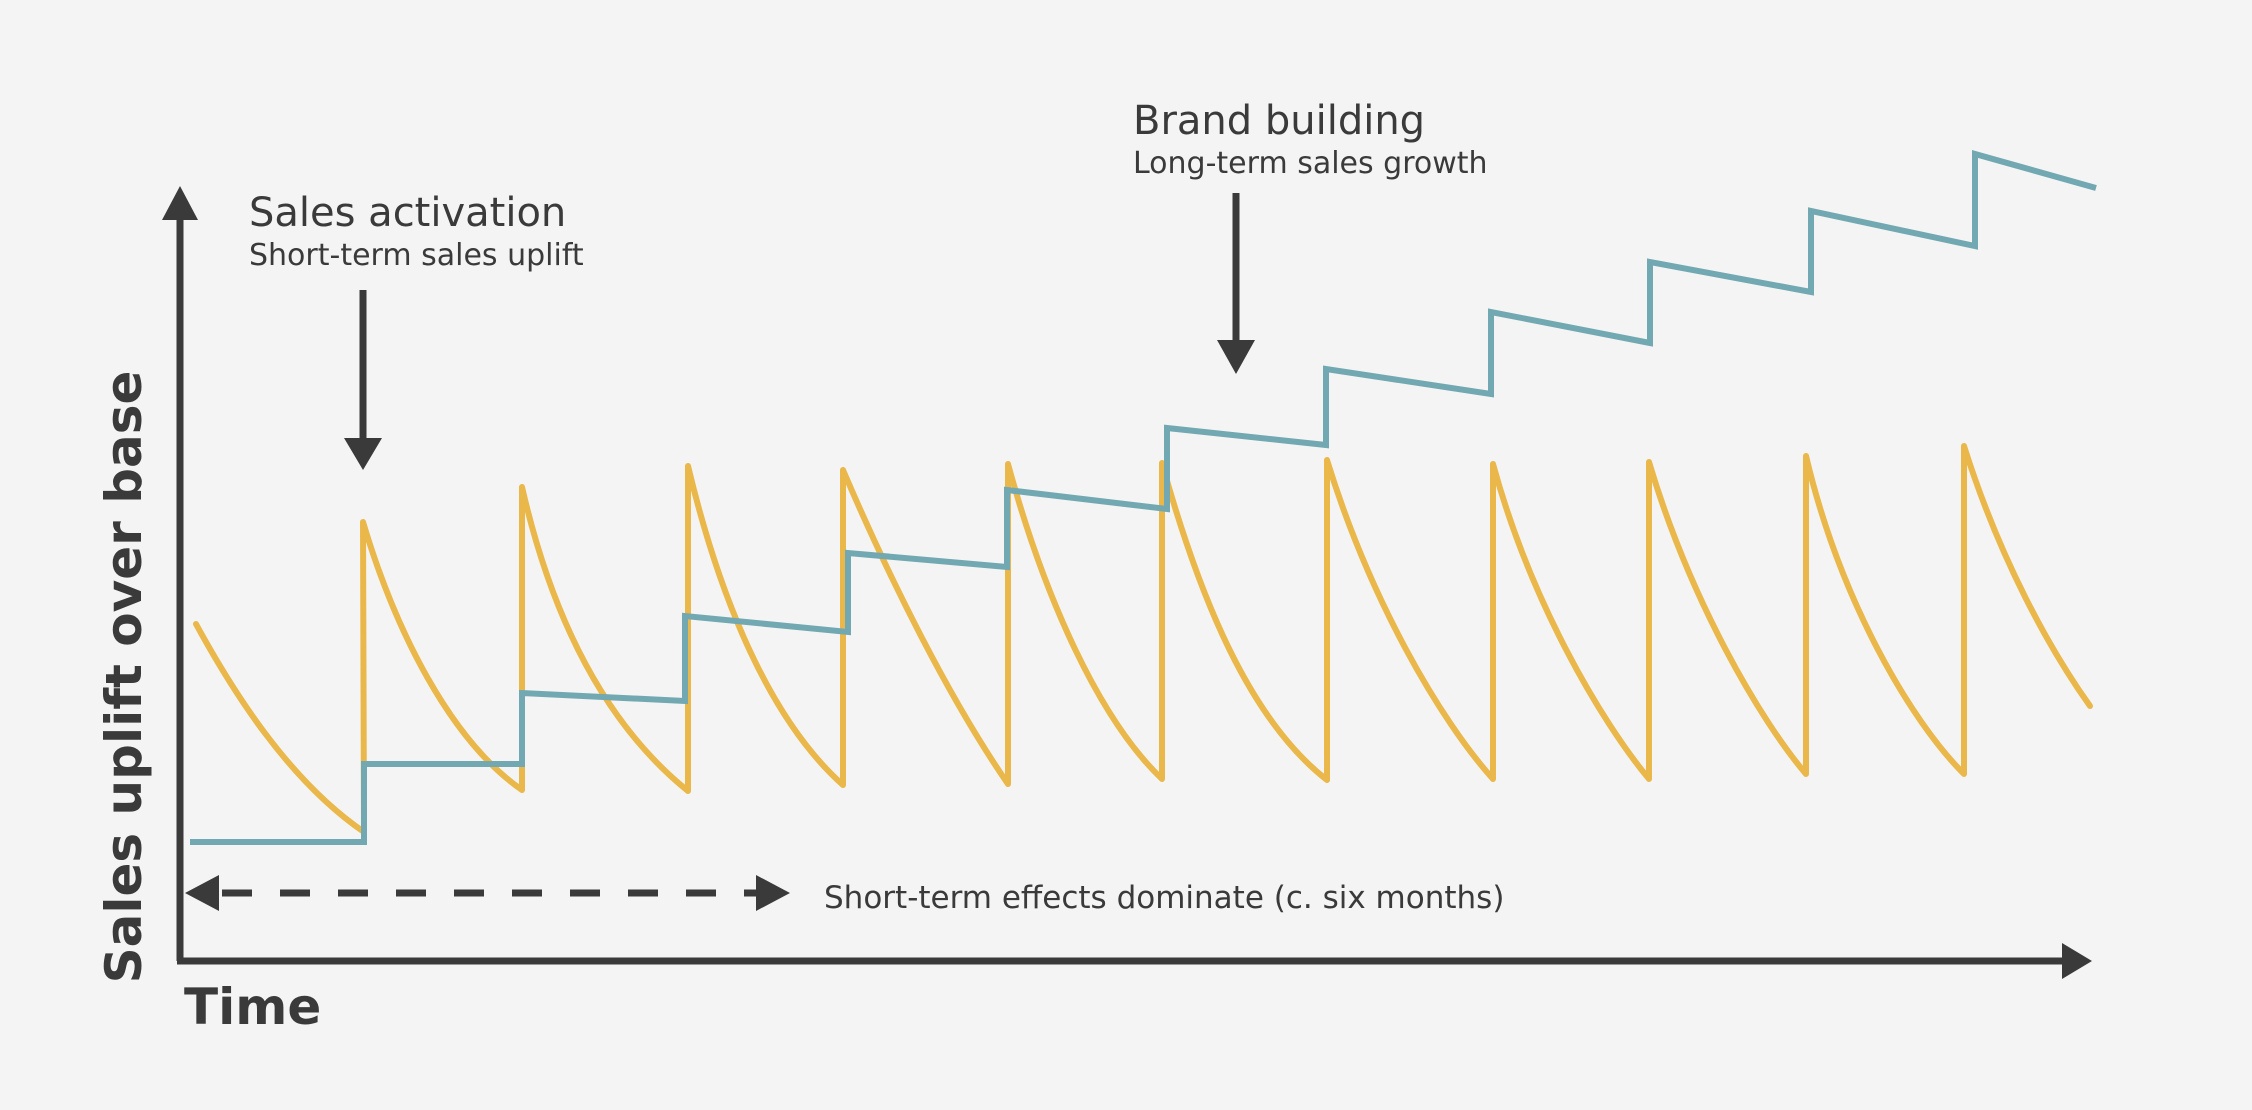 This screenshot has width=2252, height=1110. Describe the element at coordinates (1310, 163) in the screenshot. I see `brand-building-subtitle: Long-term sales growth` at that location.